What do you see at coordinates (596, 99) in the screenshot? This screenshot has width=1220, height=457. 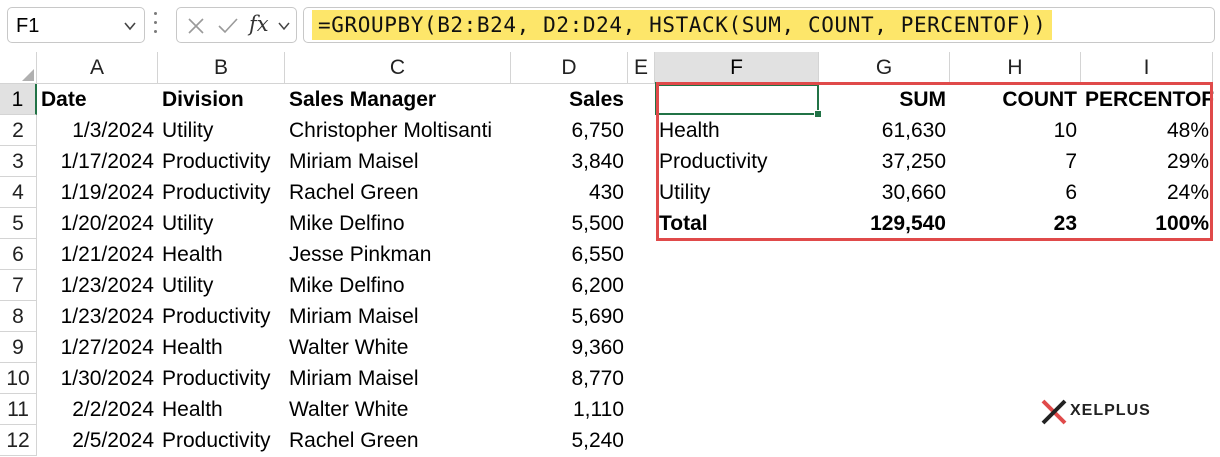 I see `table-header-cell: Sales` at bounding box center [596, 99].